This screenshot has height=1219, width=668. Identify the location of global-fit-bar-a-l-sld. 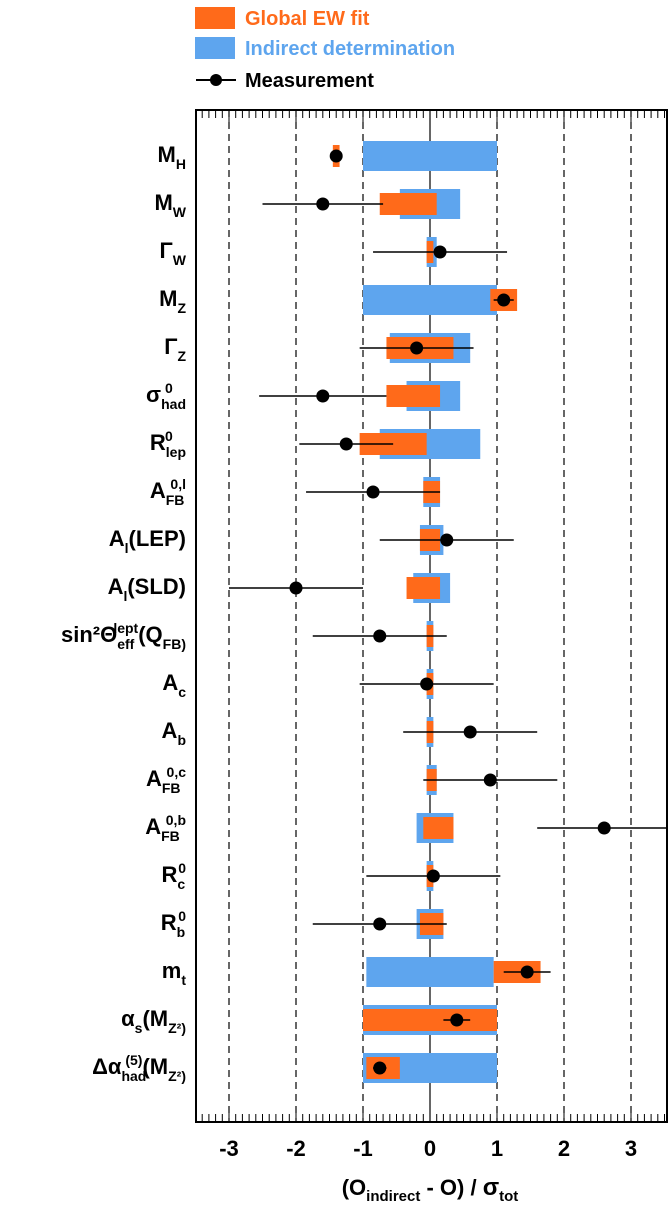
(423, 588).